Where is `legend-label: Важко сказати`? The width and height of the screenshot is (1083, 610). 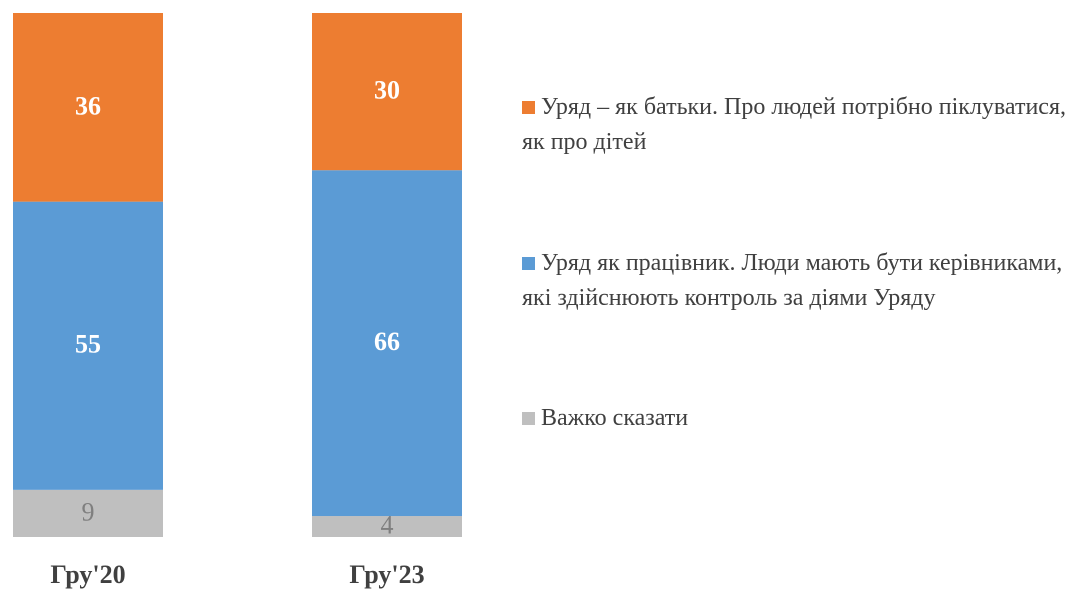
legend-label: Важко сказати is located at coordinates (615, 418).